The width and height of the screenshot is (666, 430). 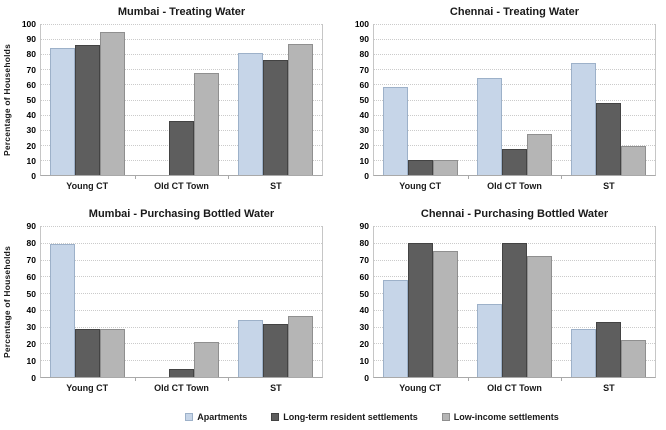 What do you see at coordinates (514, 214) in the screenshot?
I see `chart-title: Chennai - Purchasing Bottled Water` at bounding box center [514, 214].